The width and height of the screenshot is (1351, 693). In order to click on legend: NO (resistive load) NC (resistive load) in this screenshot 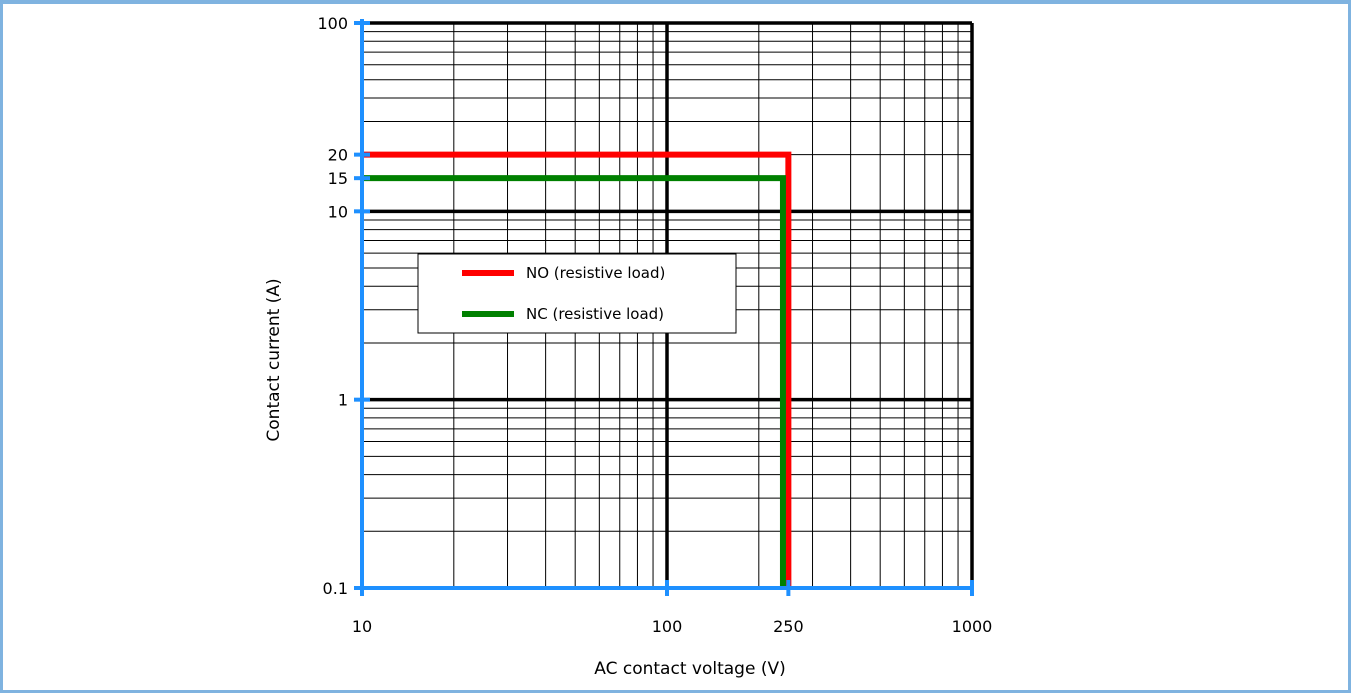, I will do `click(577, 293)`.